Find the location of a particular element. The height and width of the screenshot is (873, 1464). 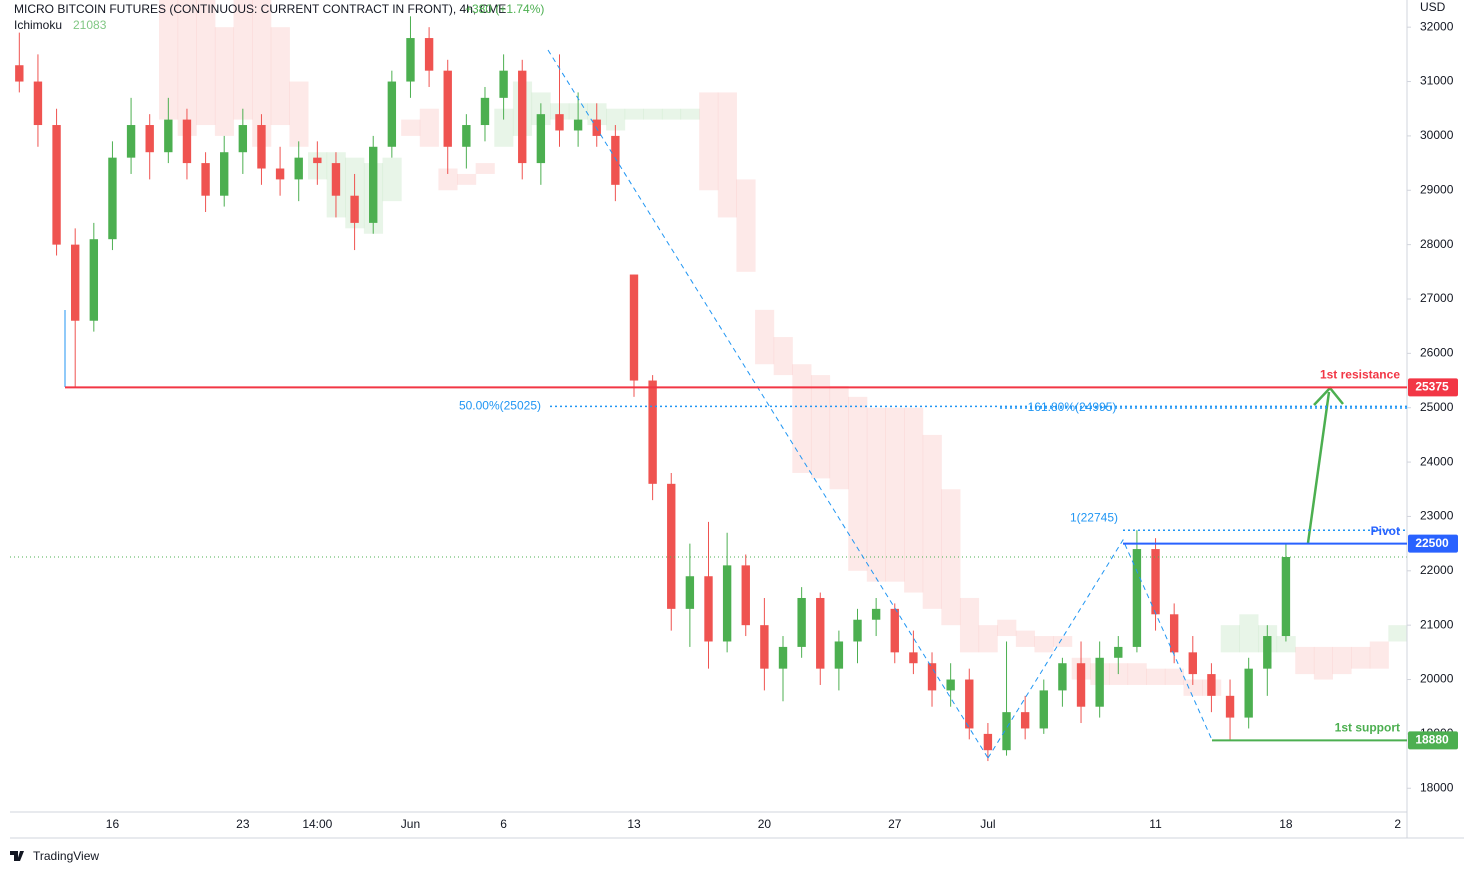

x-tick-label: 6 is located at coordinates (503, 824).